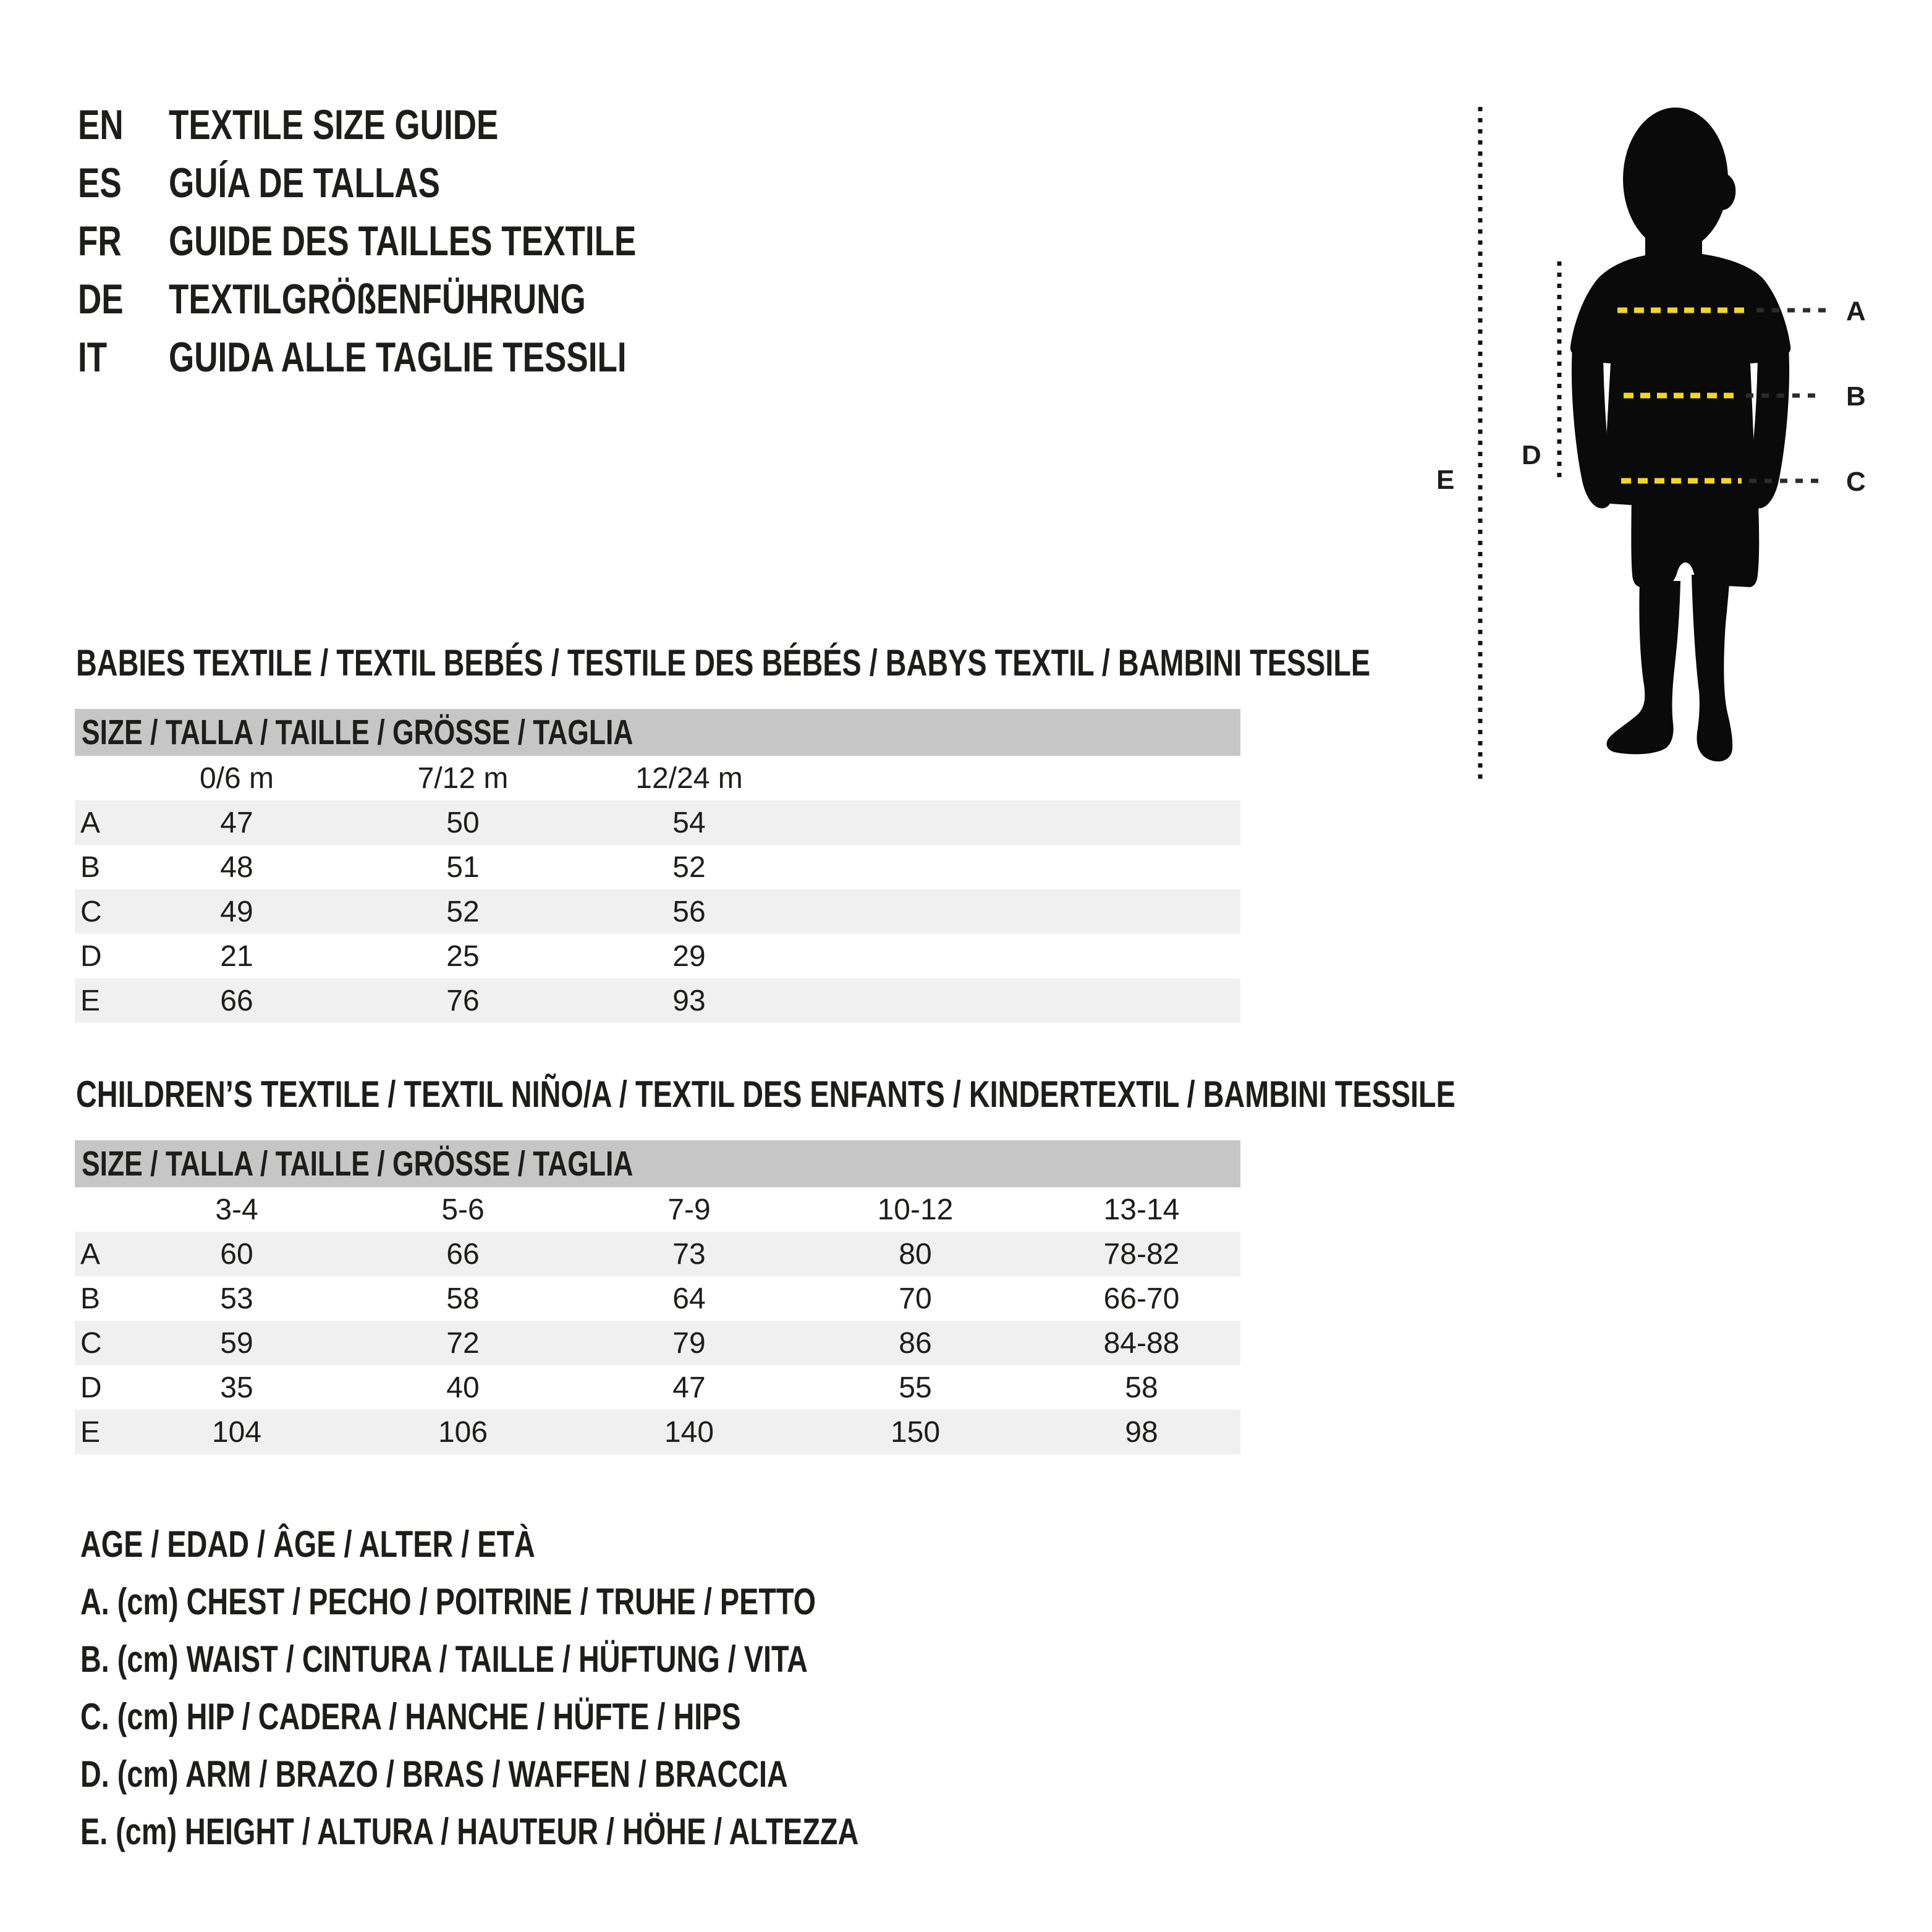 This screenshot has width=1932, height=1932. I want to click on right-leg-foot, so click(1712, 668).